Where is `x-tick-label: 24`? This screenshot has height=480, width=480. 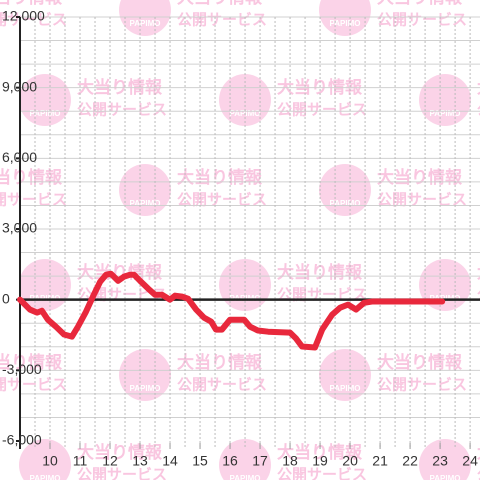
x-tick-label: 24 is located at coordinates (470, 461).